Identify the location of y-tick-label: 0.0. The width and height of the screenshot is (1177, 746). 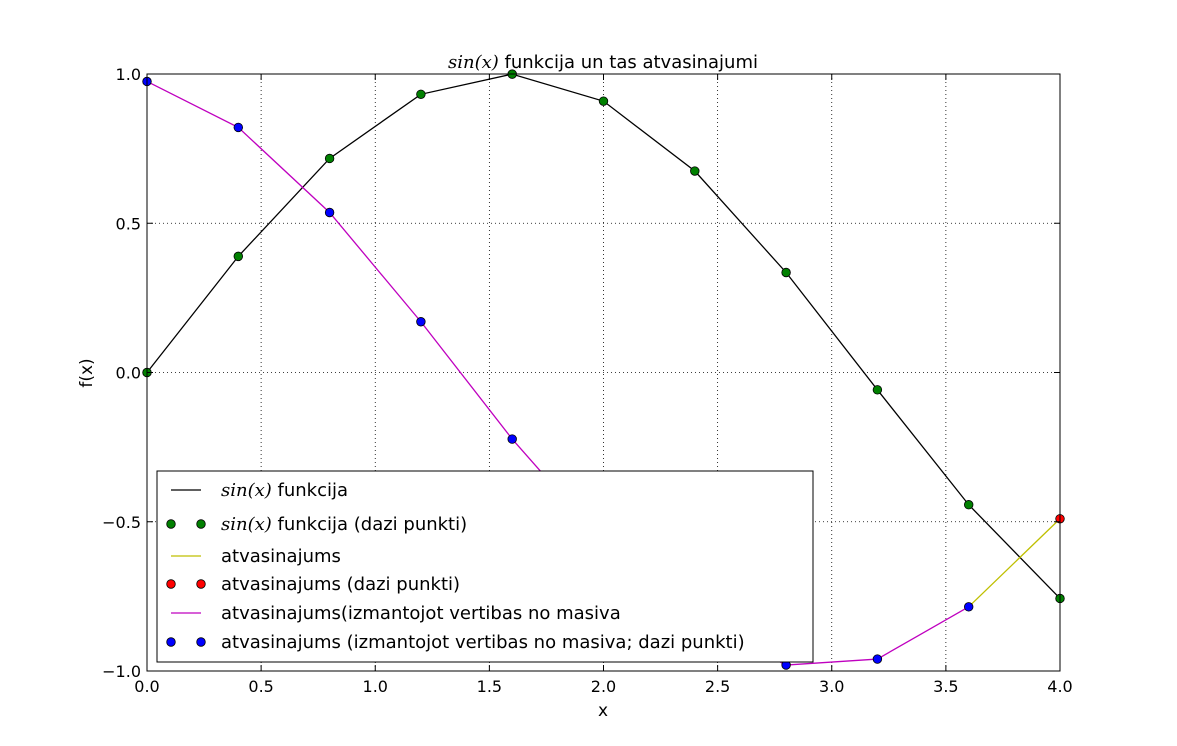
(128, 373).